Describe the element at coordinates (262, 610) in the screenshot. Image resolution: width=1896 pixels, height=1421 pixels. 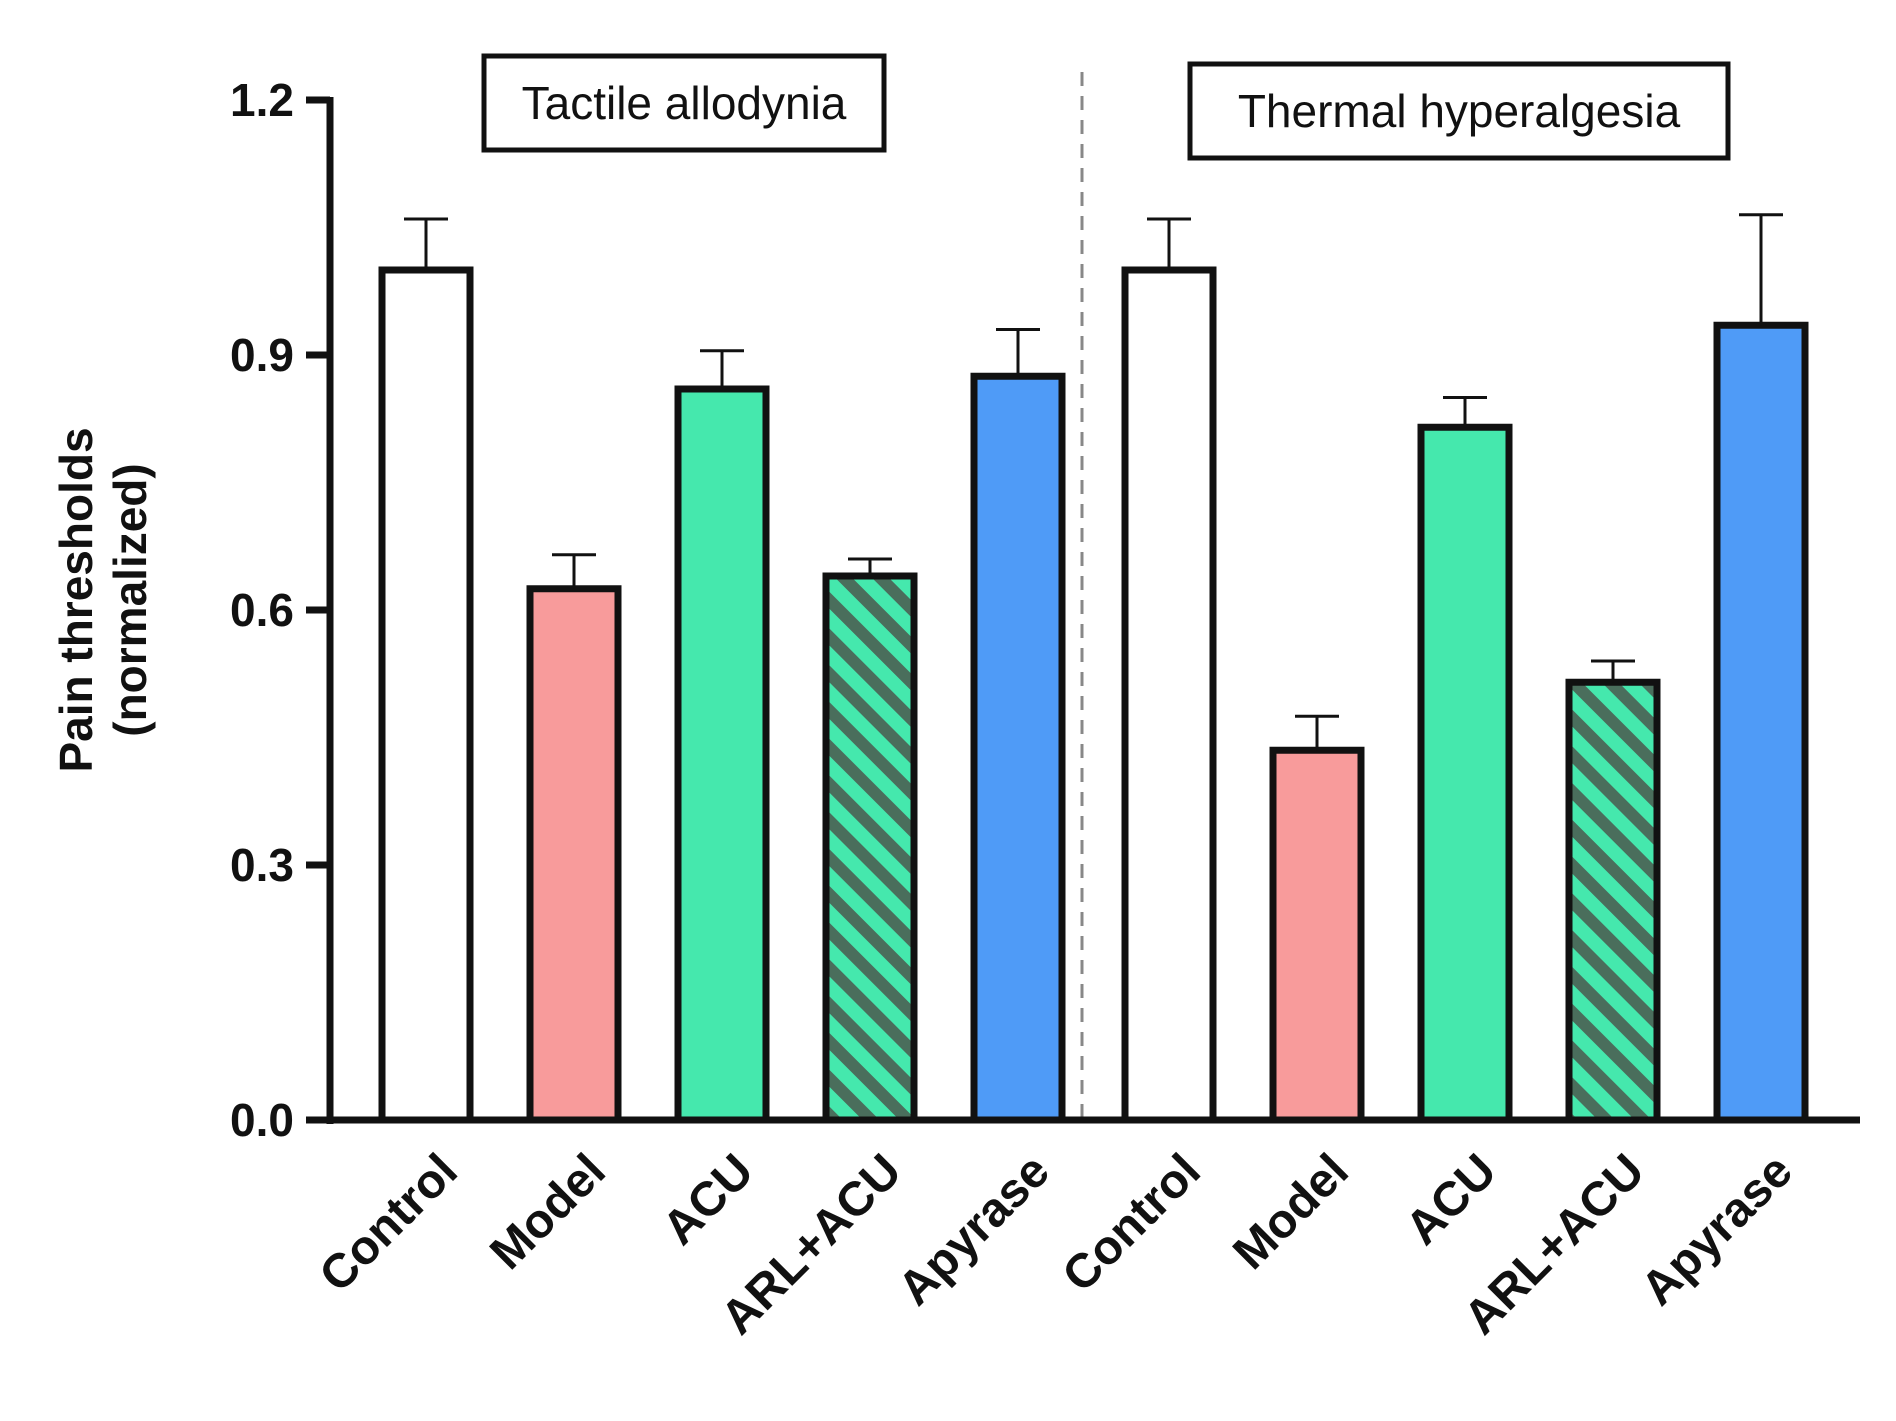
I see `y-tick-label: 0.6` at that location.